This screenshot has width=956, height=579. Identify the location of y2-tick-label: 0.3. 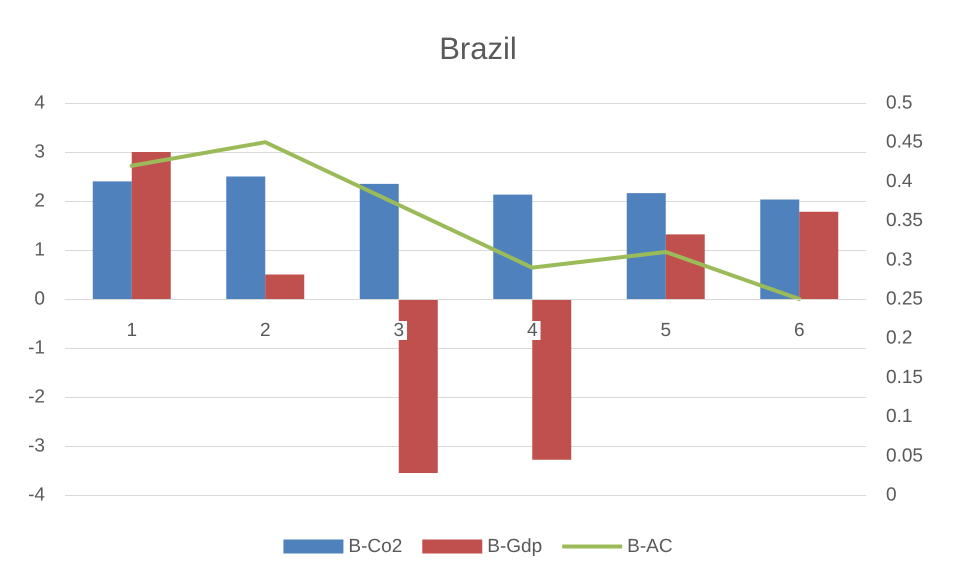
(899, 259).